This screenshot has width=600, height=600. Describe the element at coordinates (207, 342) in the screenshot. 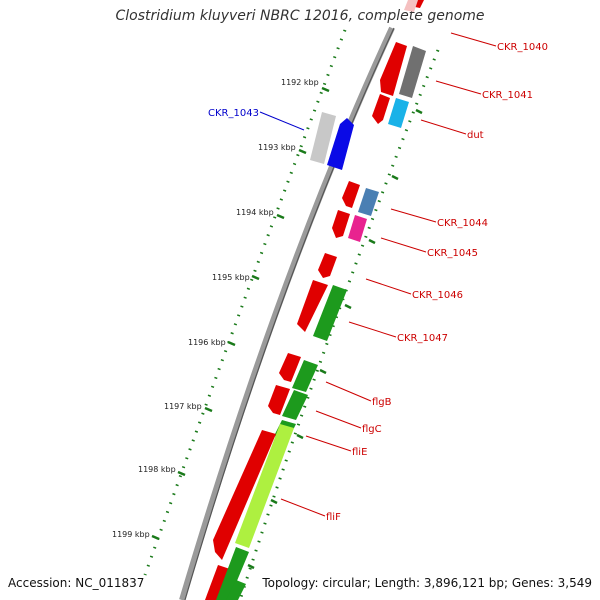

I see `tick-label-1196: 1196 kbp` at that location.